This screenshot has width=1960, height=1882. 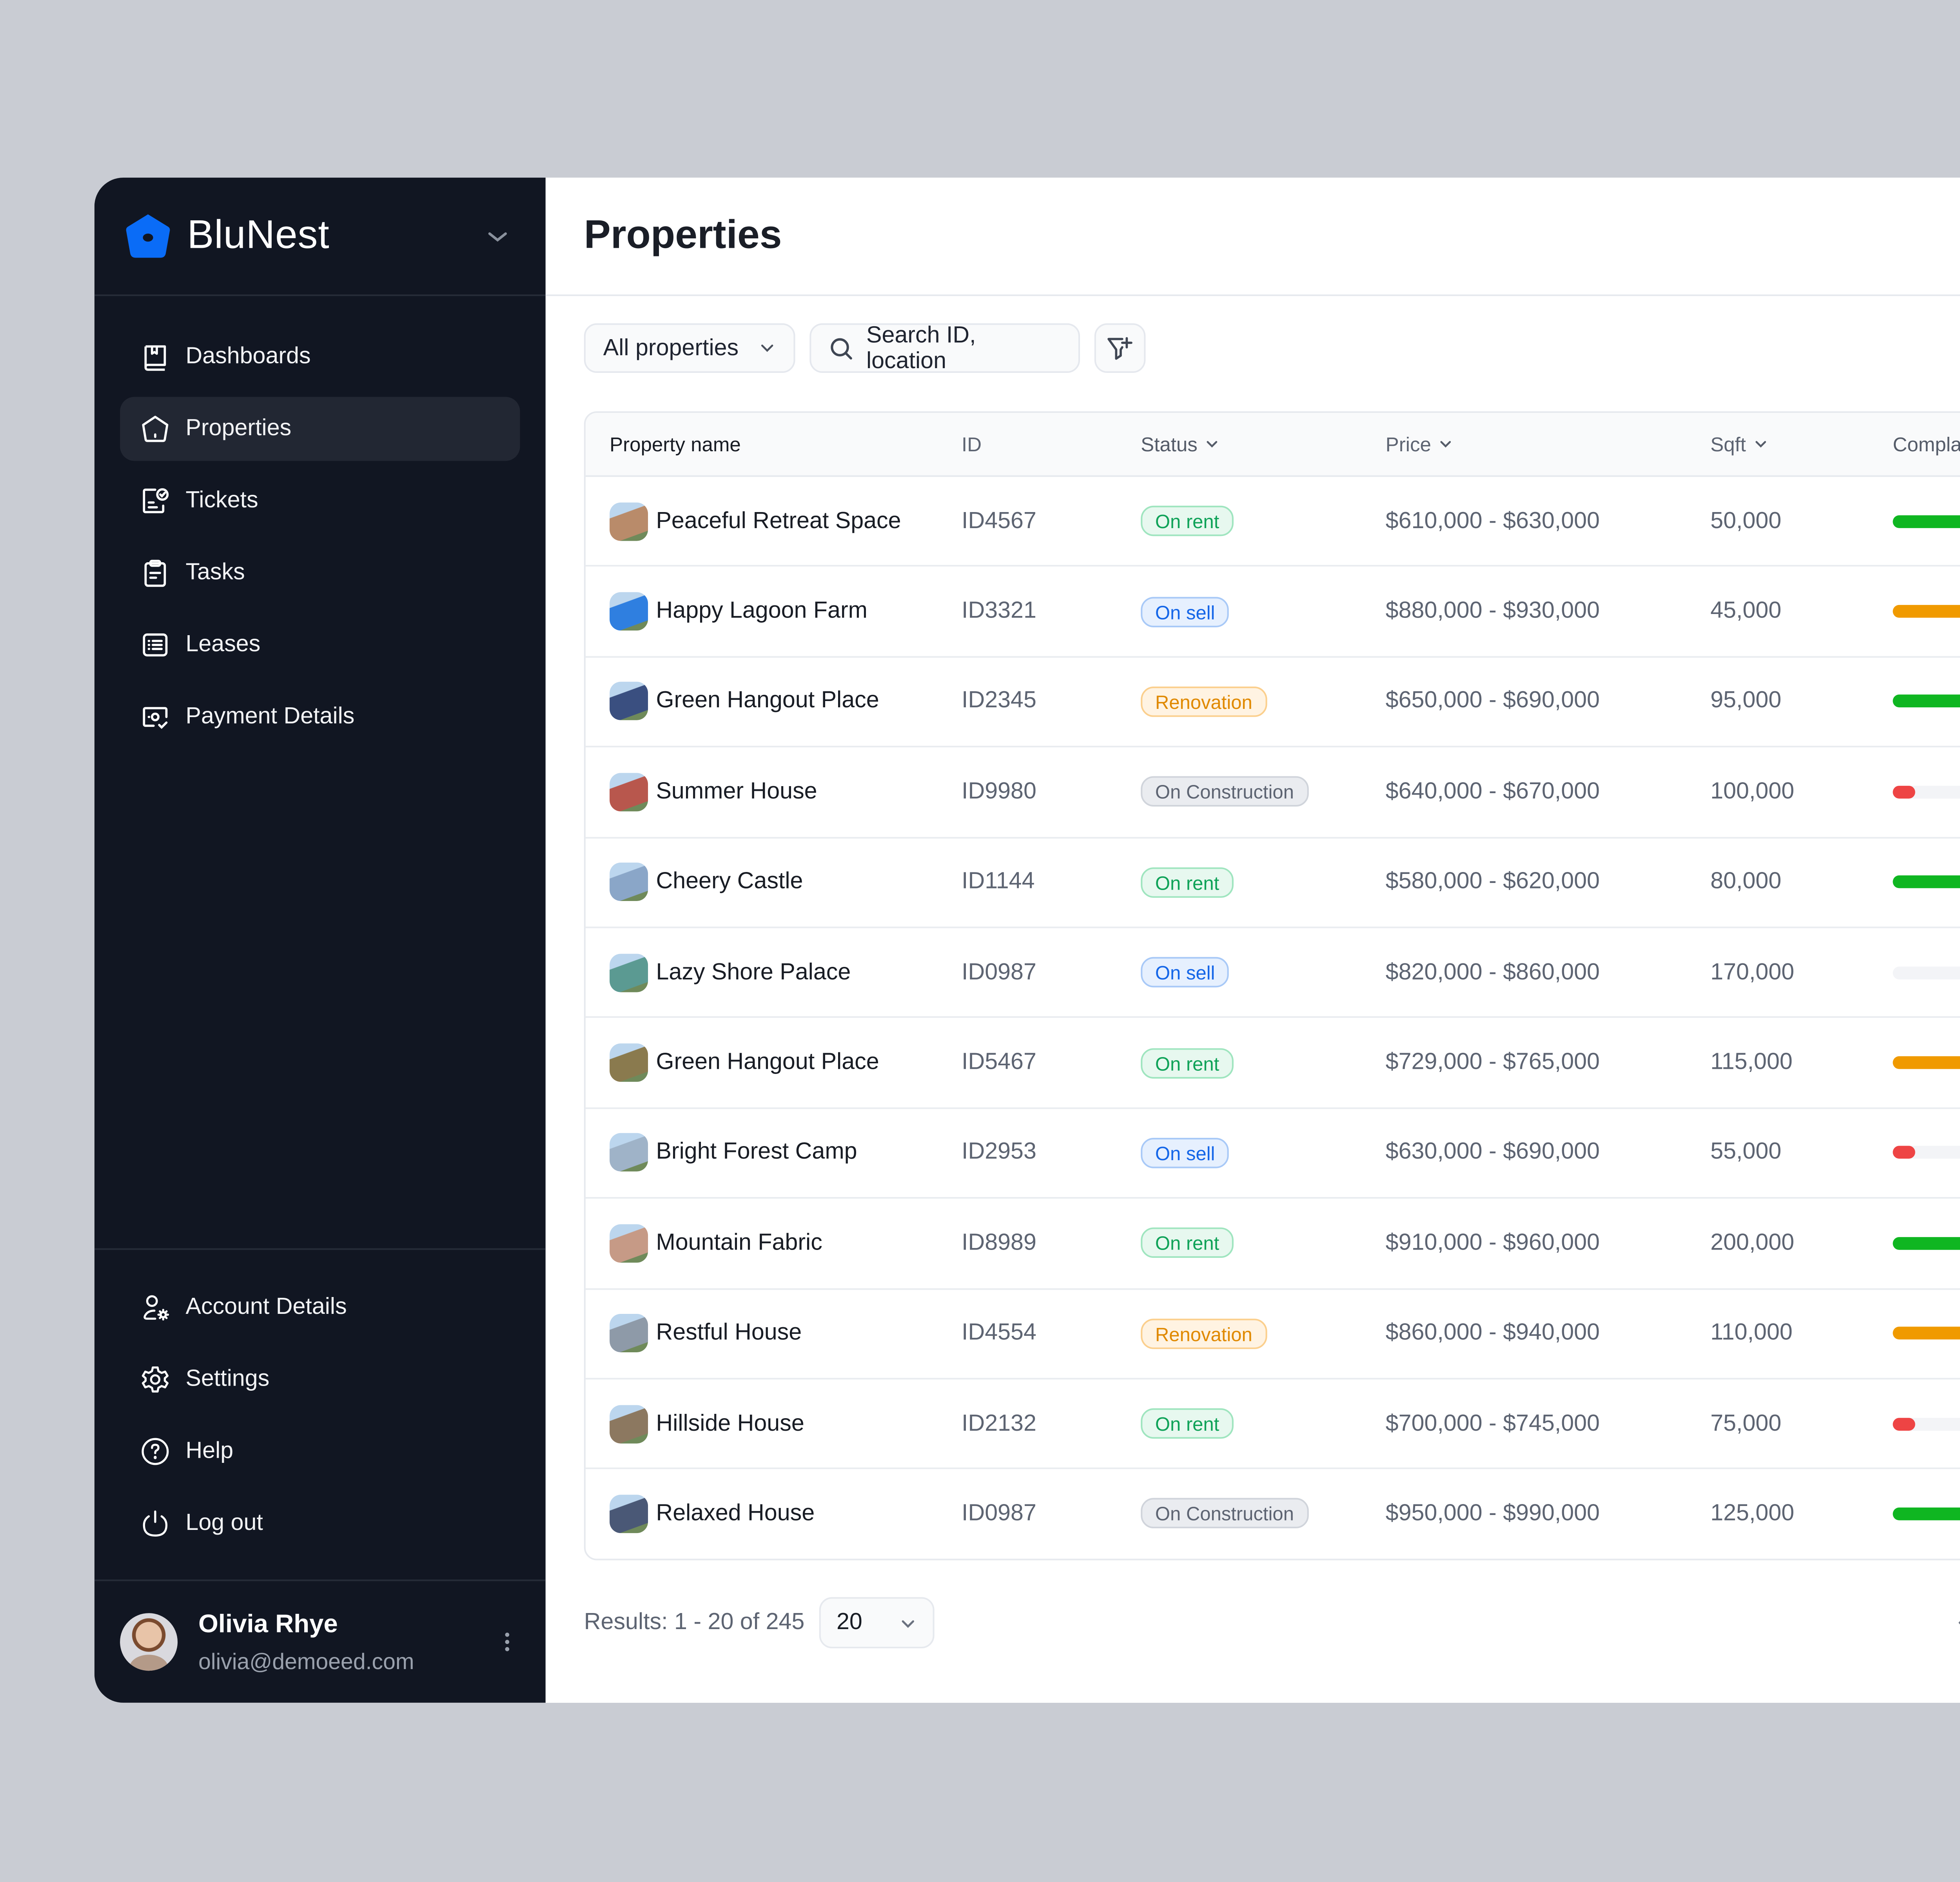 I want to click on property-name-cell: Restful House, so click(x=774, y=1333).